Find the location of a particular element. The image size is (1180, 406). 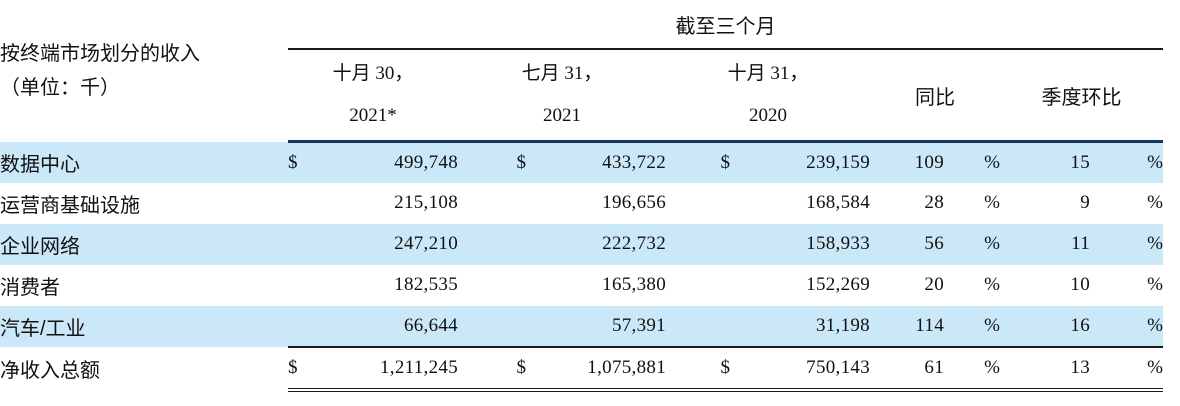

date-header-row-2: 2021* 2021 2020 is located at coordinates (590, 117).